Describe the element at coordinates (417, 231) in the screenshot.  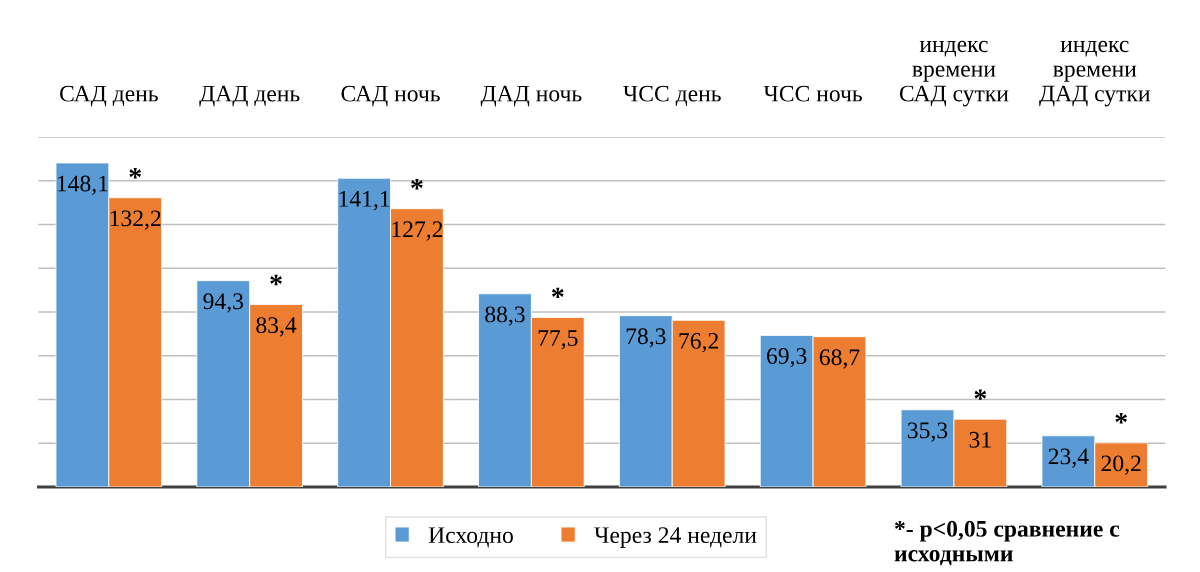
I see `data-label: 127,2` at that location.